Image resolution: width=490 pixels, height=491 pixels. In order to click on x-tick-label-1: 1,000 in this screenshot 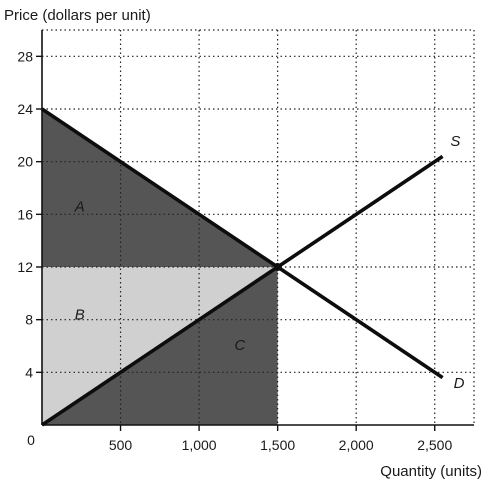, I will do `click(199, 445)`.